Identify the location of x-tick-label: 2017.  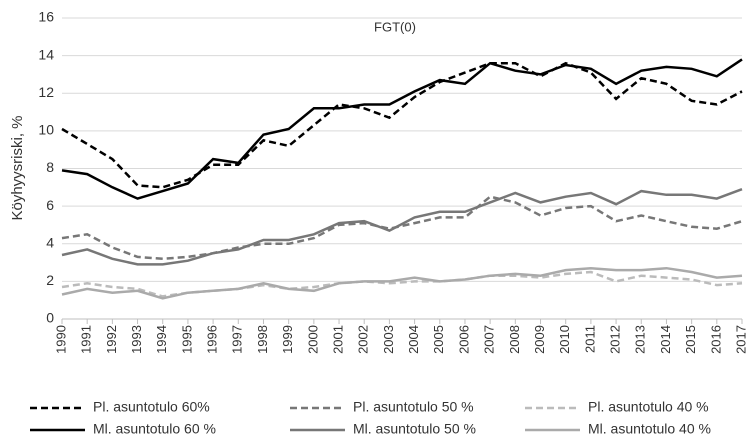
(740, 339).